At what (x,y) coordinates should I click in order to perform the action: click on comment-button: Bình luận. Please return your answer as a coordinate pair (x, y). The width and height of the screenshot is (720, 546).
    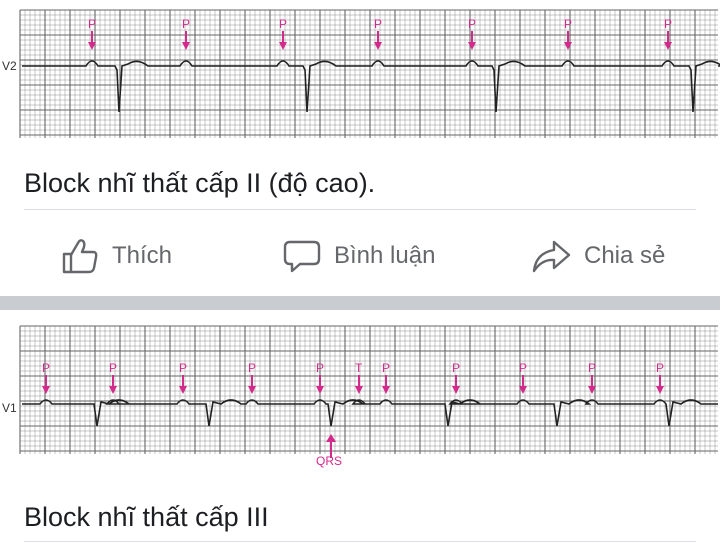
    Looking at the image, I should click on (358, 256).